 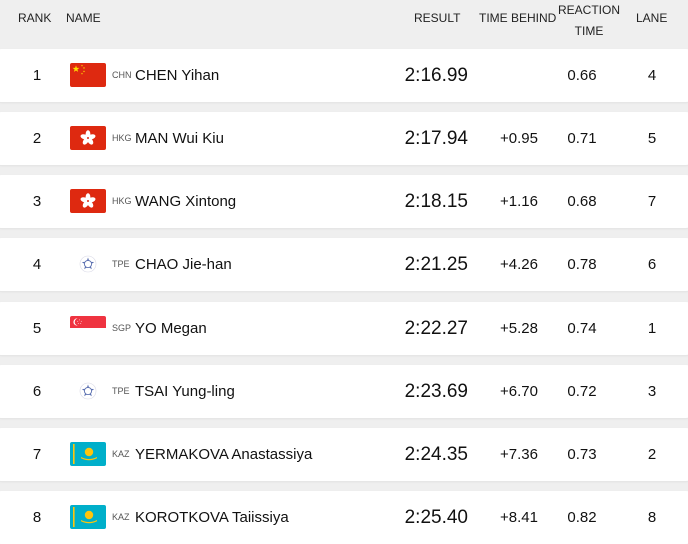 What do you see at coordinates (519, 264) in the screenshot?
I see `time-behind: +4.26` at bounding box center [519, 264].